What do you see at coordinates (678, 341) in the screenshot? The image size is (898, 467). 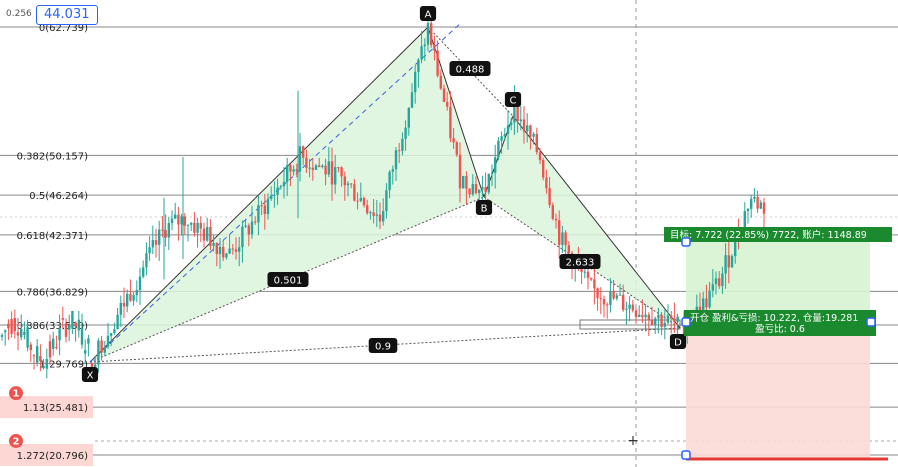 I see `point-label-D-bg` at bounding box center [678, 341].